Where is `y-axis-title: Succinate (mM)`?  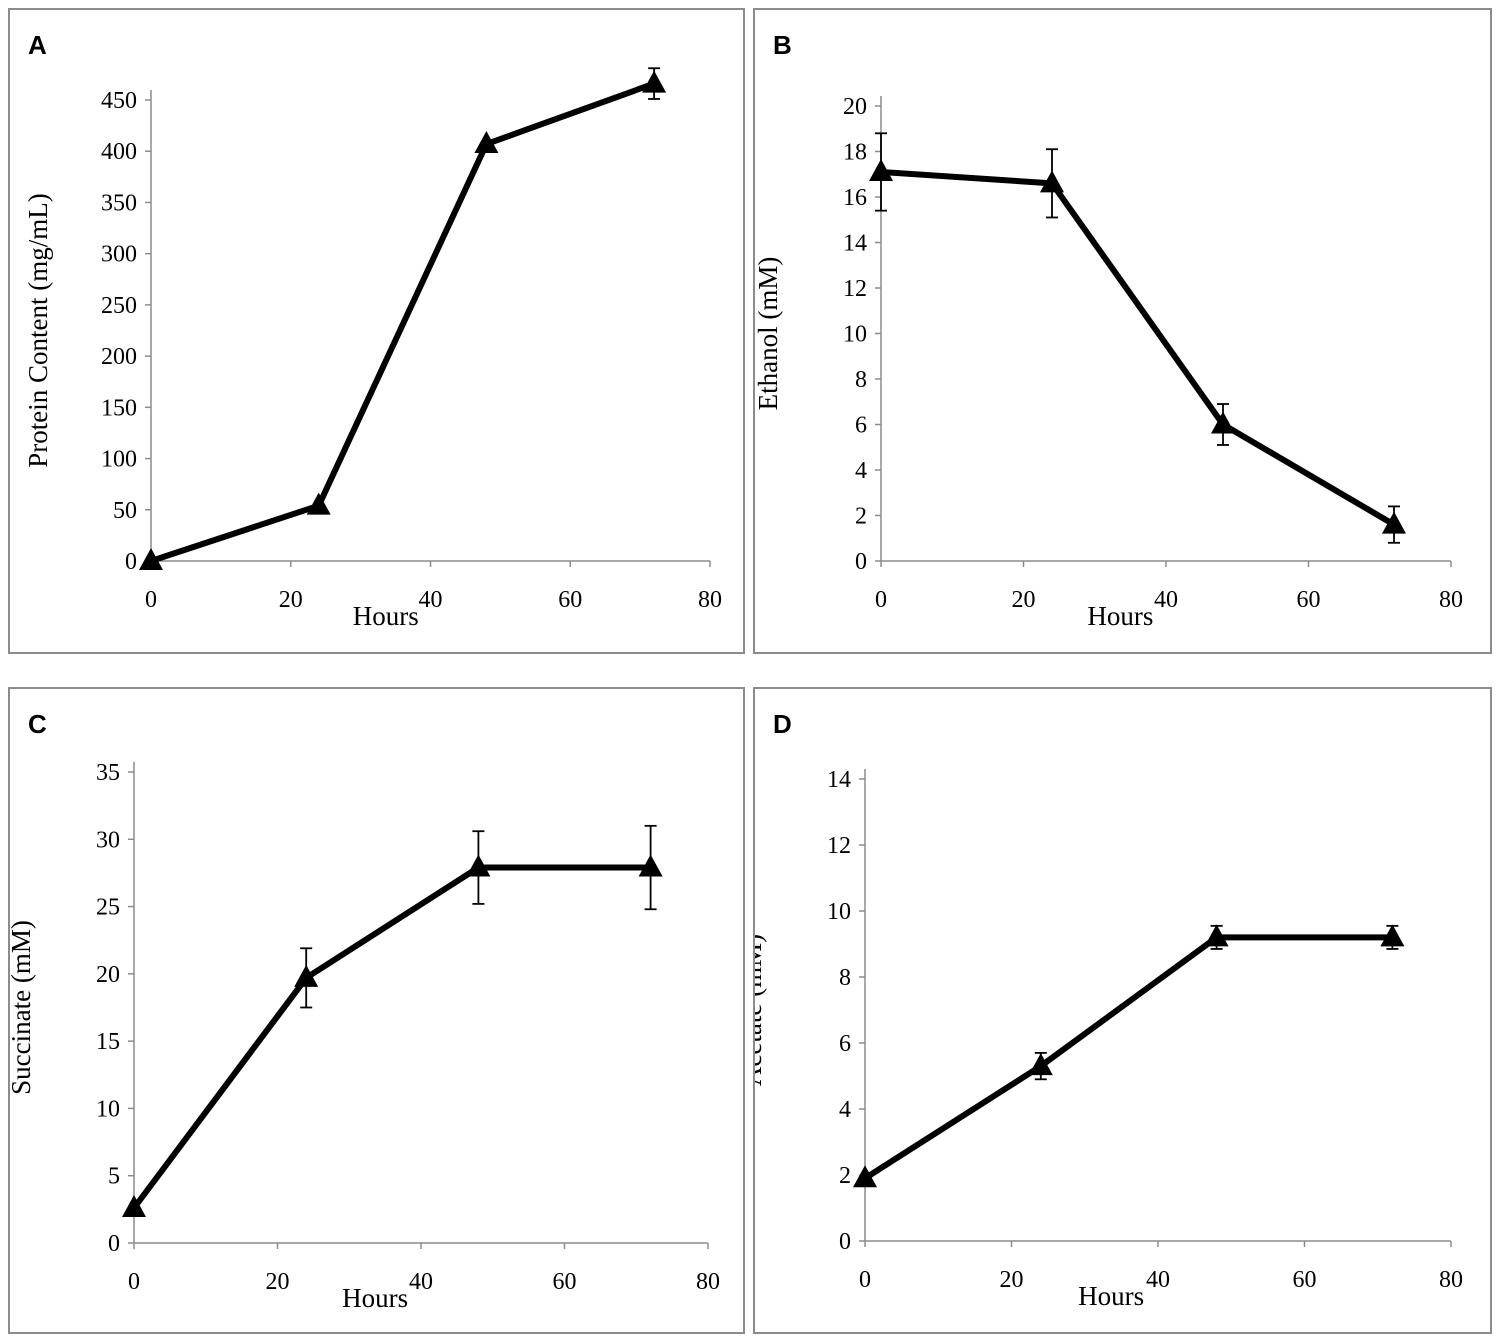 y-axis-title: Succinate (mM) is located at coordinates (23, 1007).